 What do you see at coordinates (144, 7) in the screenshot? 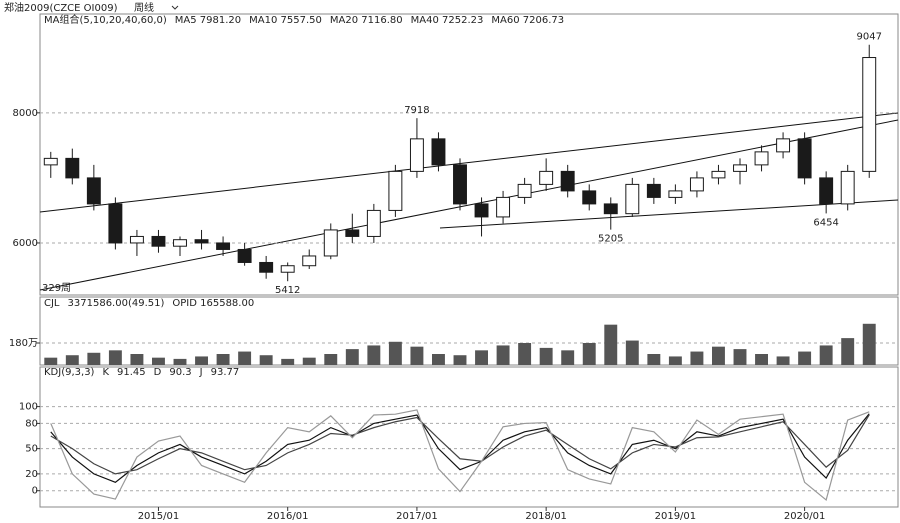
I see `period: 周线` at bounding box center [144, 7].